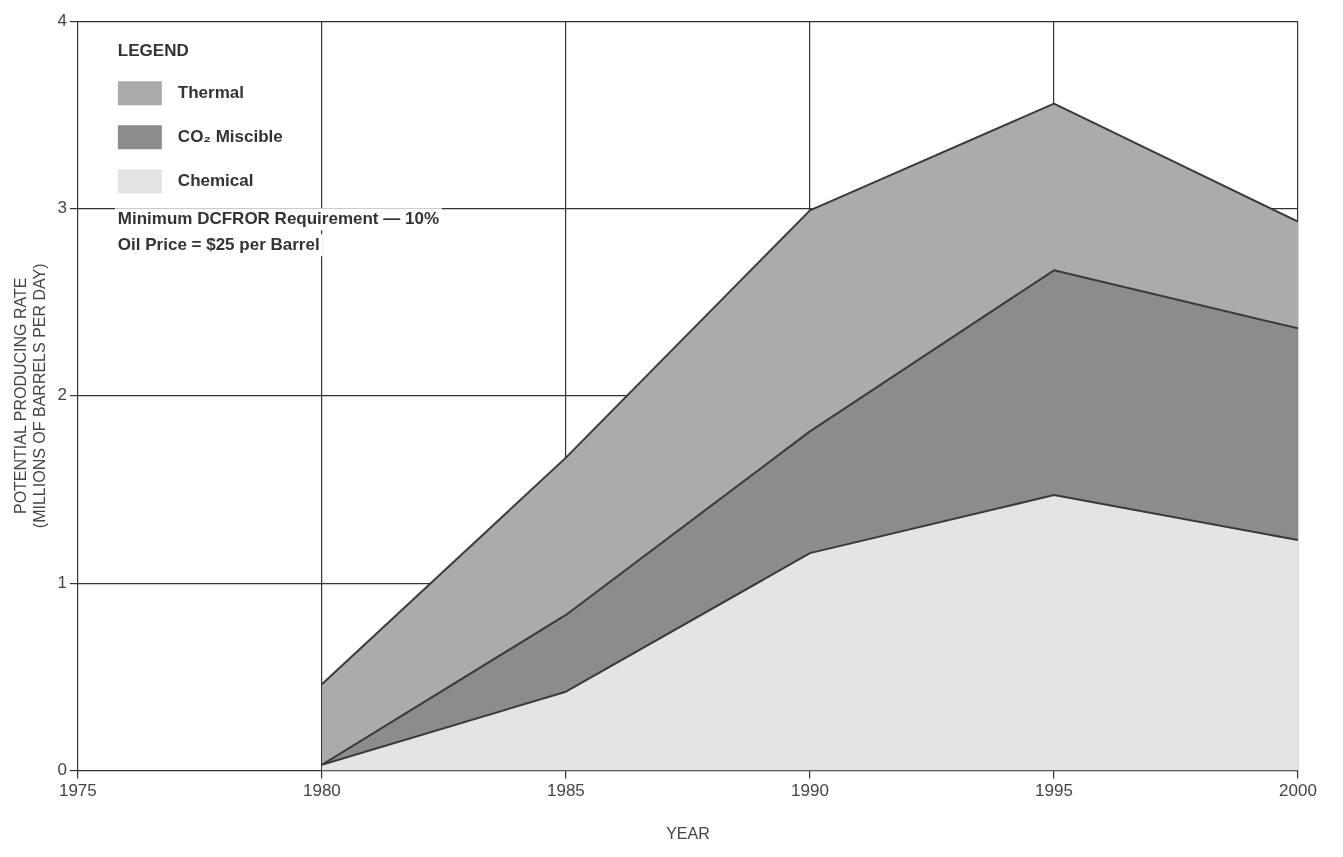  What do you see at coordinates (77, 791) in the screenshot?
I see `x-tick-label: 1975` at bounding box center [77, 791].